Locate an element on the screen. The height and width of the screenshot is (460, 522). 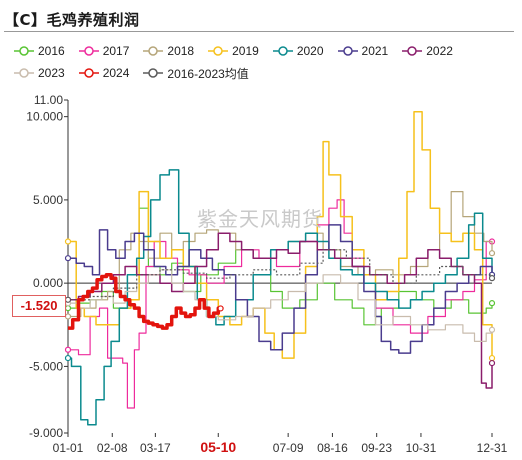
series-line-2016-2023均值 is located at coordinates (280, 275).